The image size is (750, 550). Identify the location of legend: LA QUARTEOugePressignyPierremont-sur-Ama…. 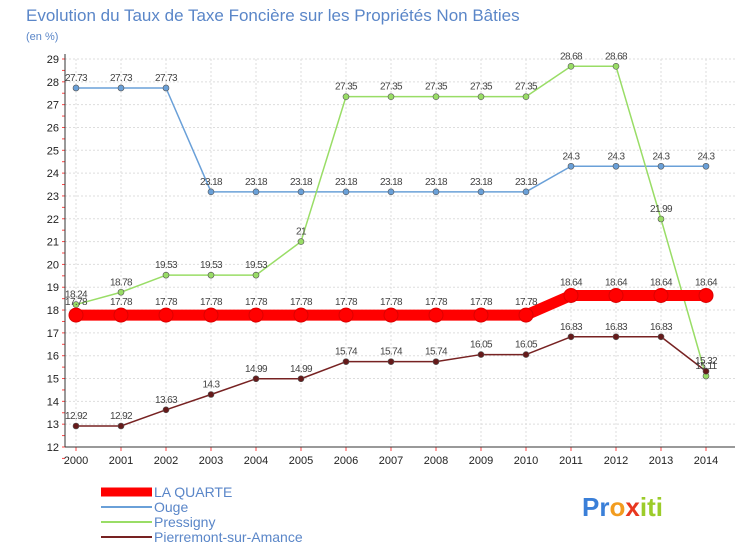
(202, 514).